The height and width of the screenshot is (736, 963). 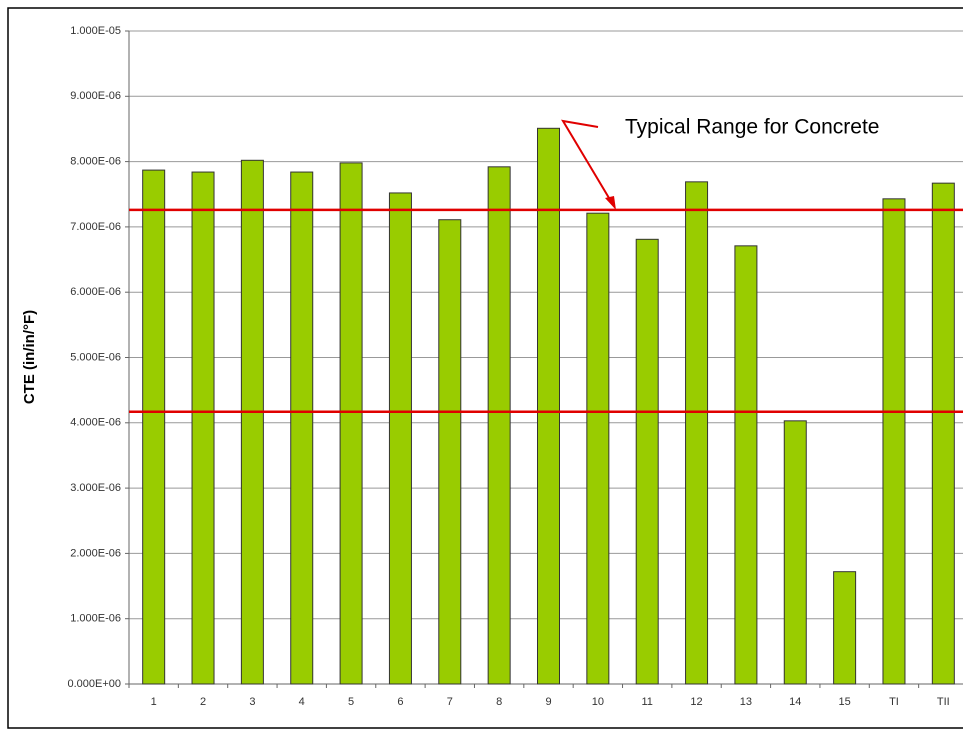 What do you see at coordinates (95, 96) in the screenshot?
I see `y-tick-label: 9.000E-06` at bounding box center [95, 96].